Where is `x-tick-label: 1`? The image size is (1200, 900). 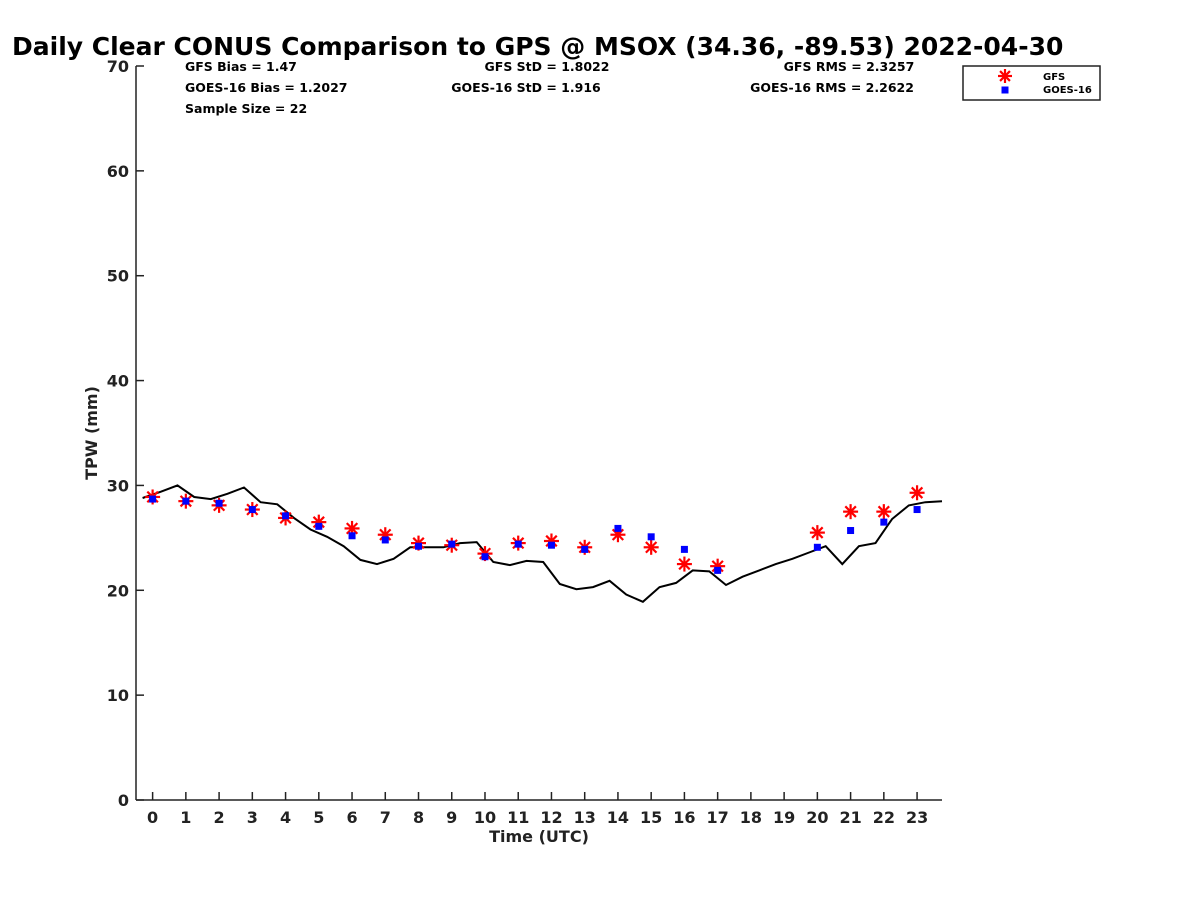 x-tick-label: 1 is located at coordinates (185, 817).